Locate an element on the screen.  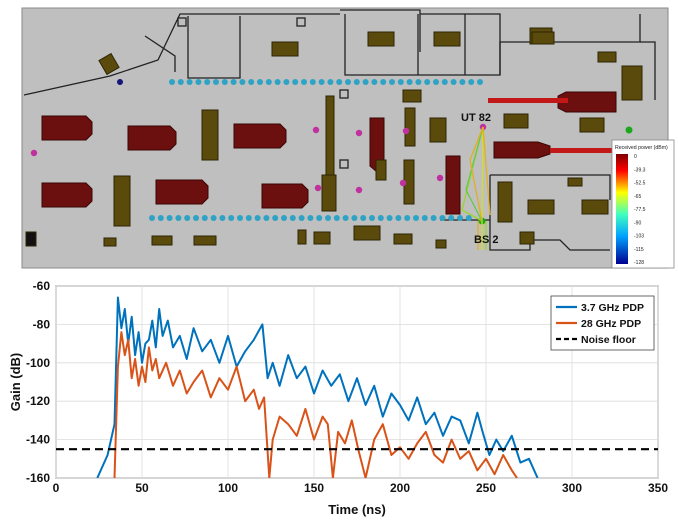
colorbar-gradient is located at coordinates (622, 209).